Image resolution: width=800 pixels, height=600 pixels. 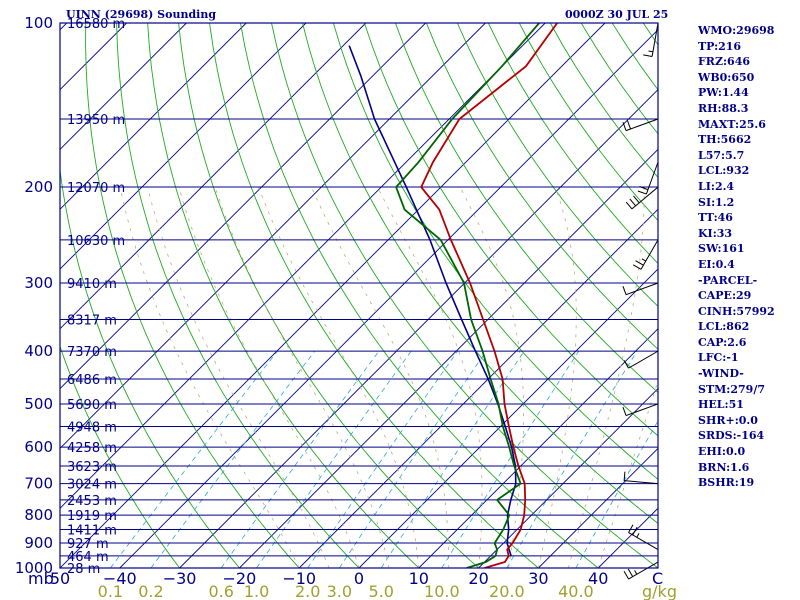 What do you see at coordinates (720, 46) in the screenshot?
I see `index-line: TP:216` at bounding box center [720, 46].